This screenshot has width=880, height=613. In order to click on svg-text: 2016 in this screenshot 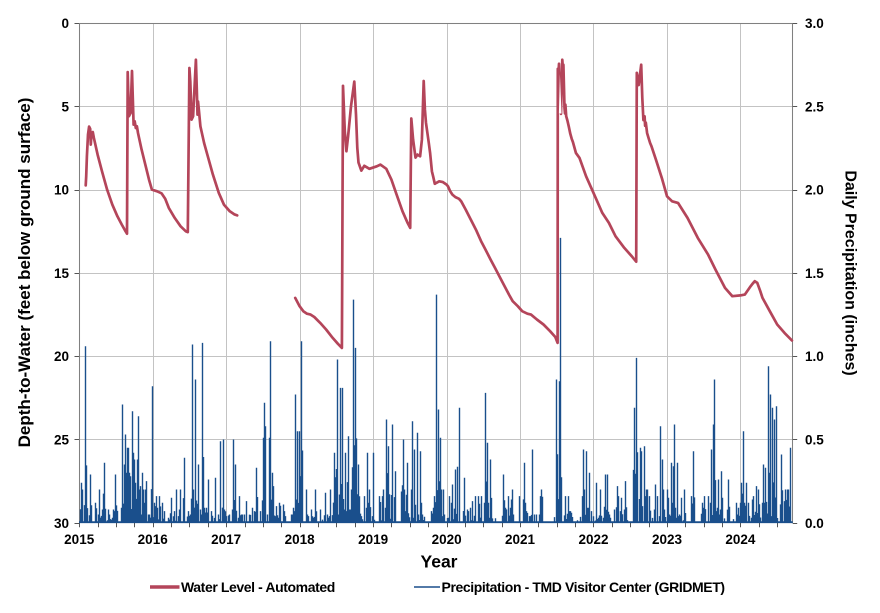, I will do `click(153, 539)`.